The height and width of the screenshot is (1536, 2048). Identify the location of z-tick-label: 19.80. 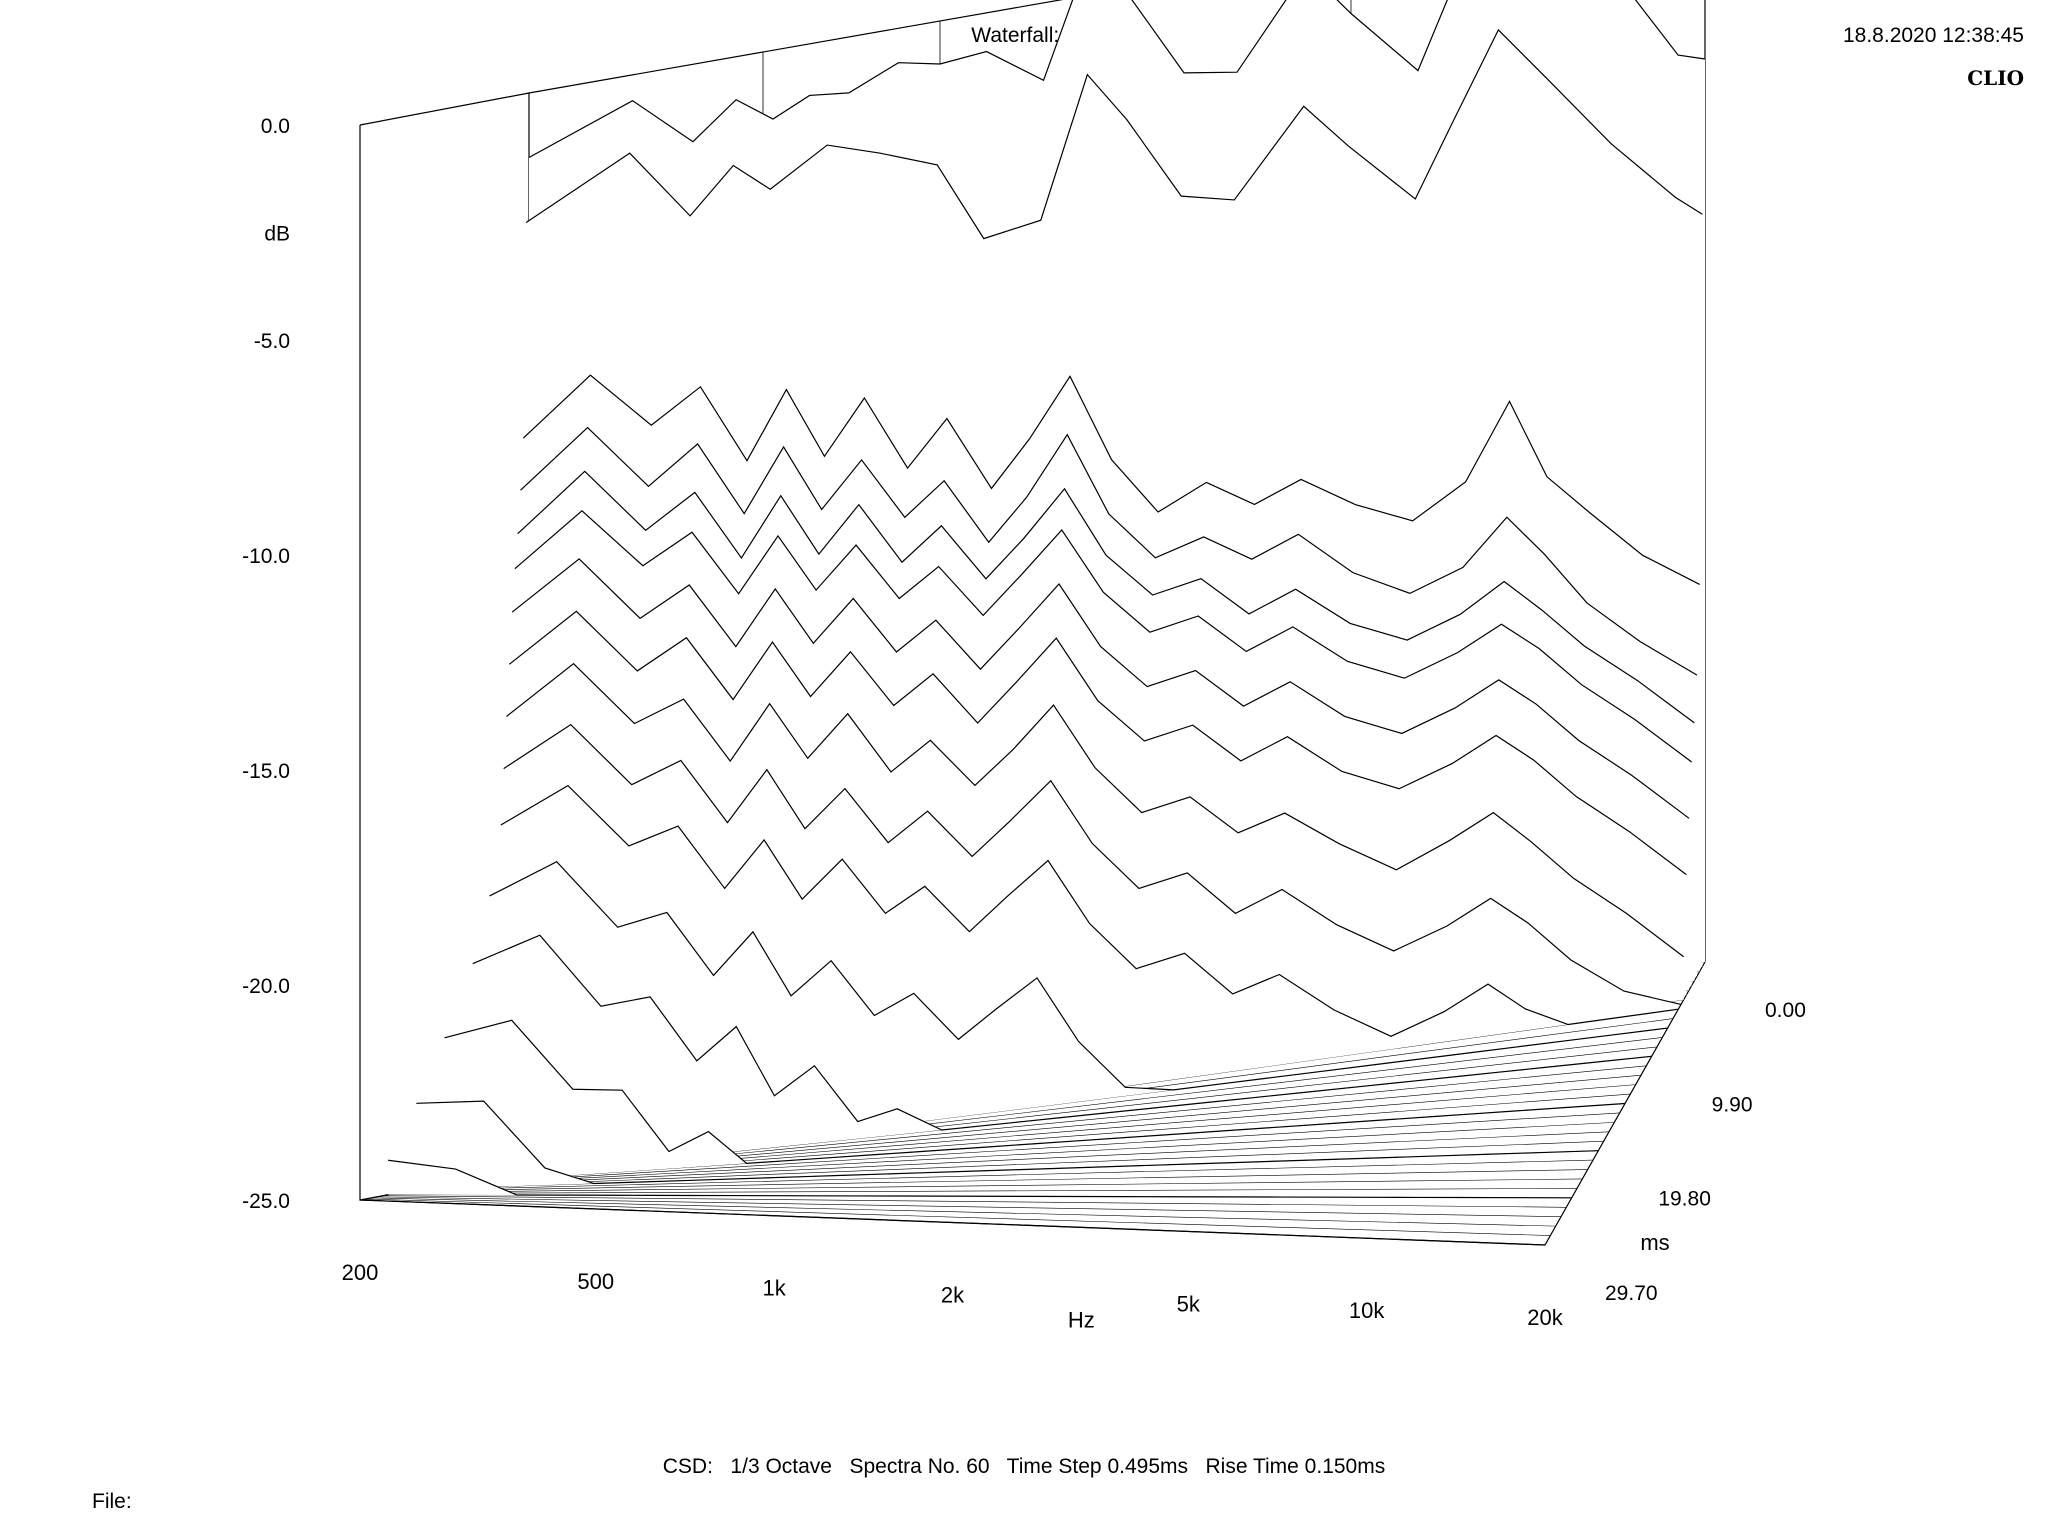
(1684, 1199).